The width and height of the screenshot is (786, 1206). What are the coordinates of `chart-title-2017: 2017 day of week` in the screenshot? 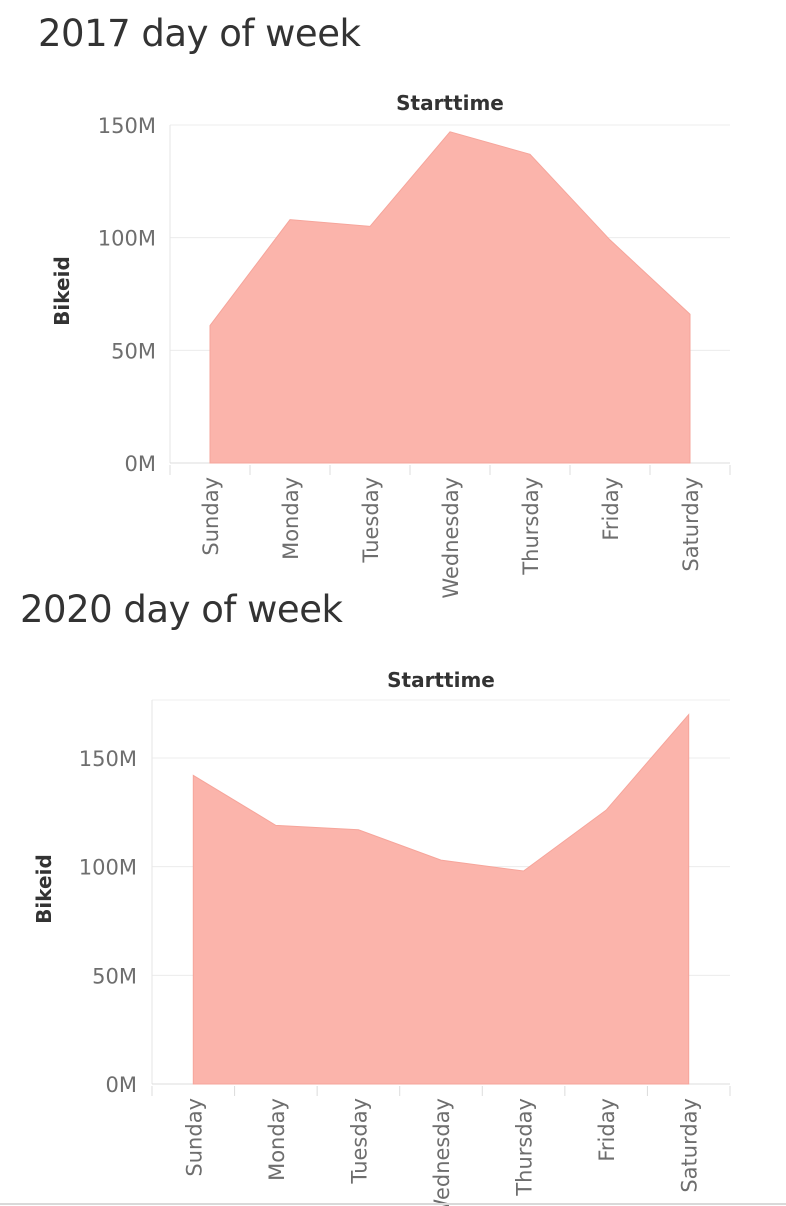 It's located at (199, 33).